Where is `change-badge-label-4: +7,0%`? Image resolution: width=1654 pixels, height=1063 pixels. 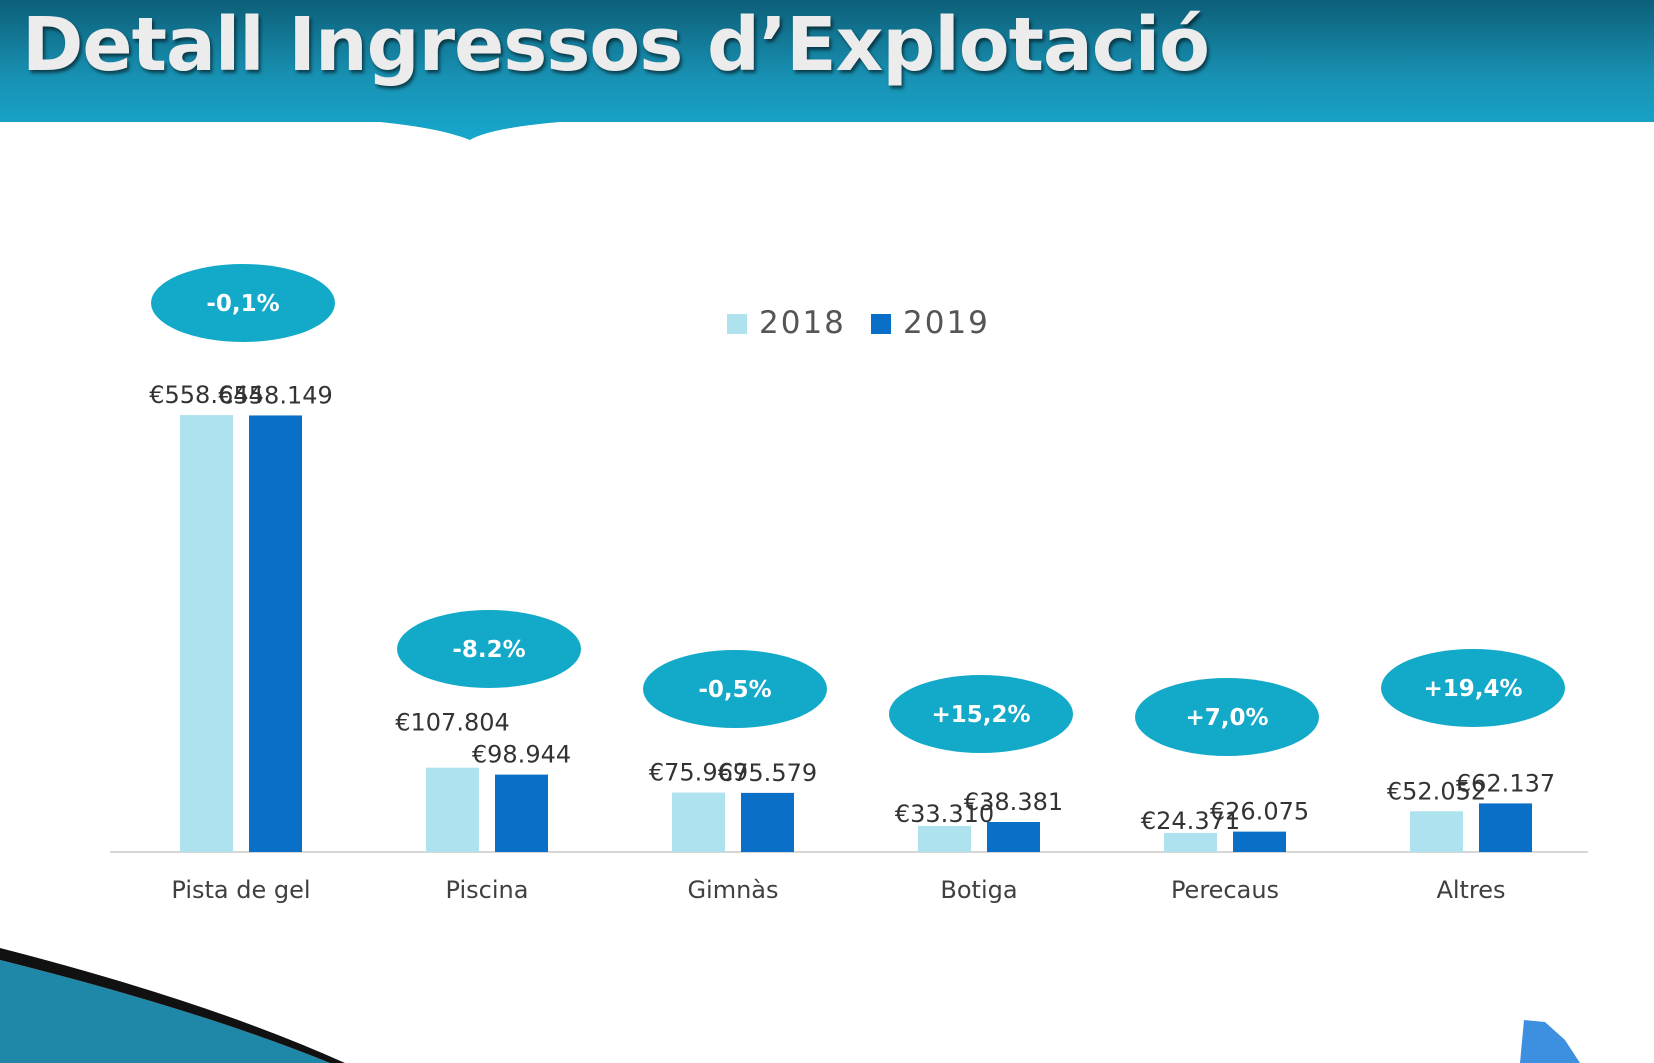
change-badge-label-4: +7,0% is located at coordinates (1226, 718).